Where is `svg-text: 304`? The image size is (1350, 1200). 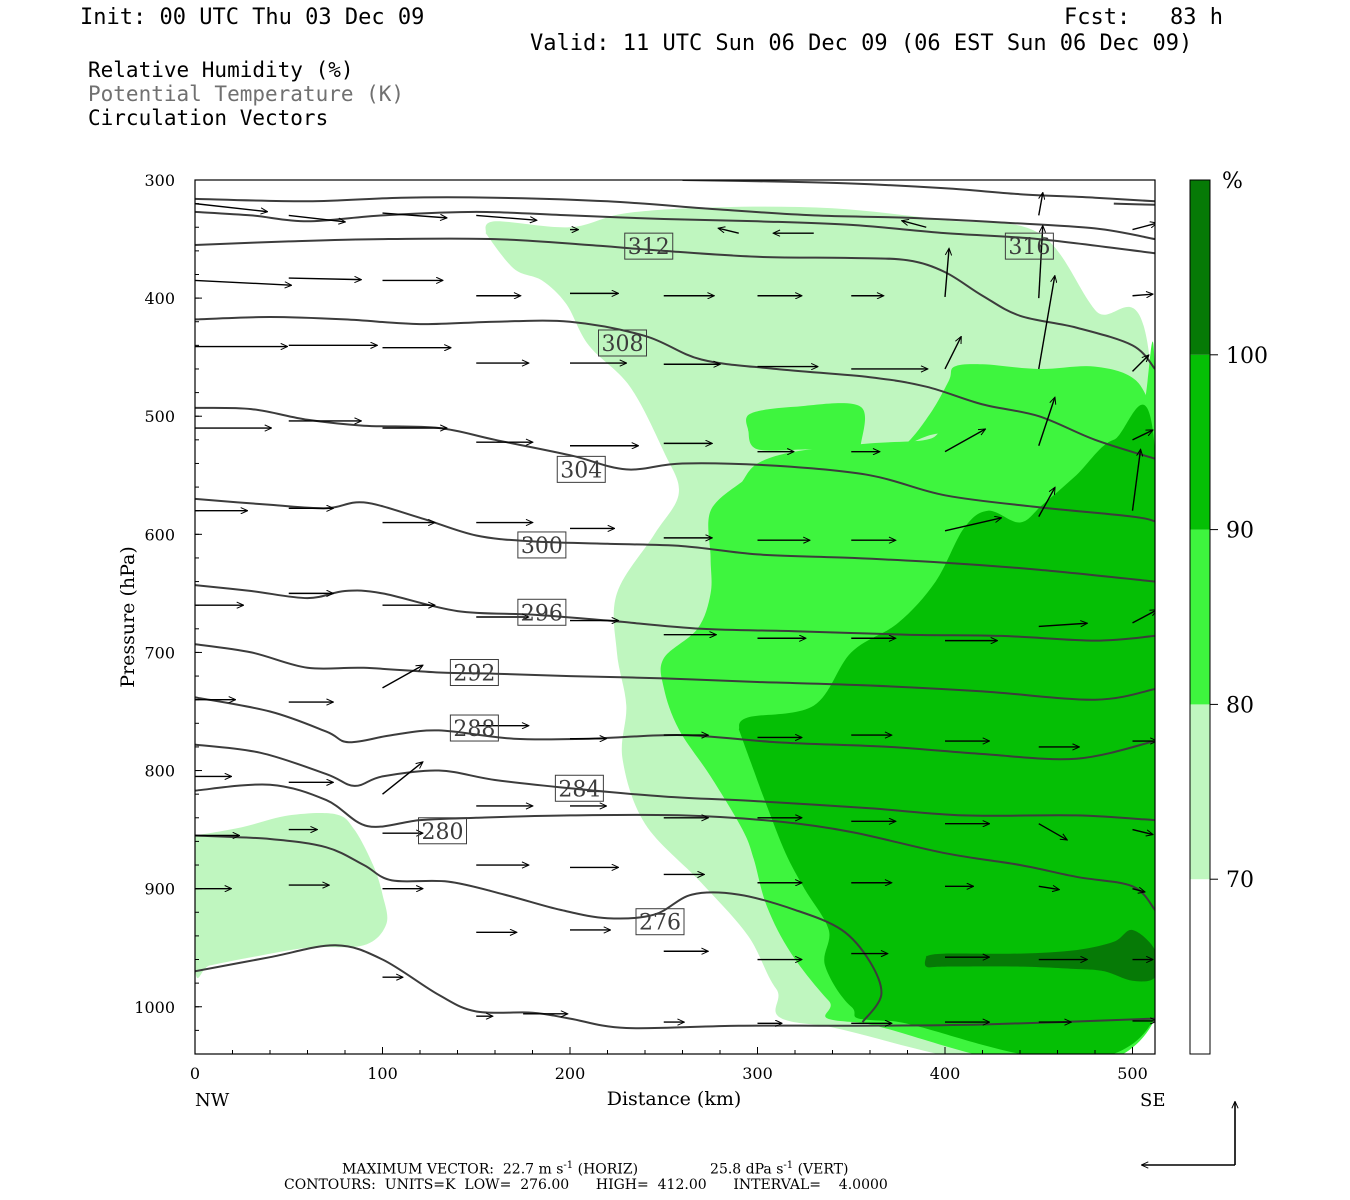 svg-text: 304 is located at coordinates (581, 470).